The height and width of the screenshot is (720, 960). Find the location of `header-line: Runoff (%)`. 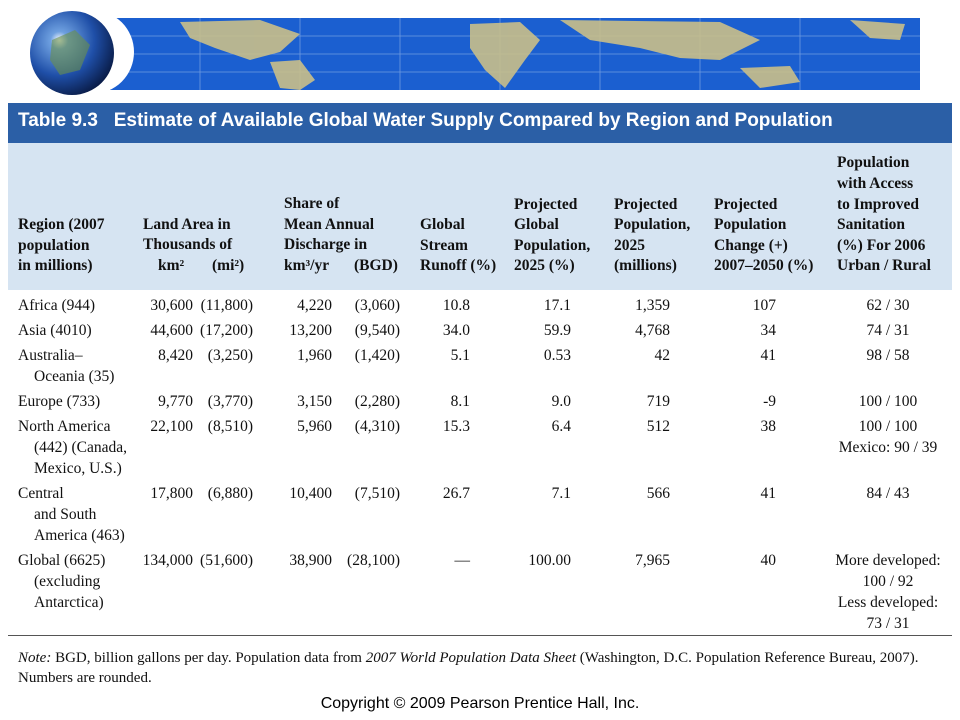

header-line: Runoff (%) is located at coordinates (458, 266).